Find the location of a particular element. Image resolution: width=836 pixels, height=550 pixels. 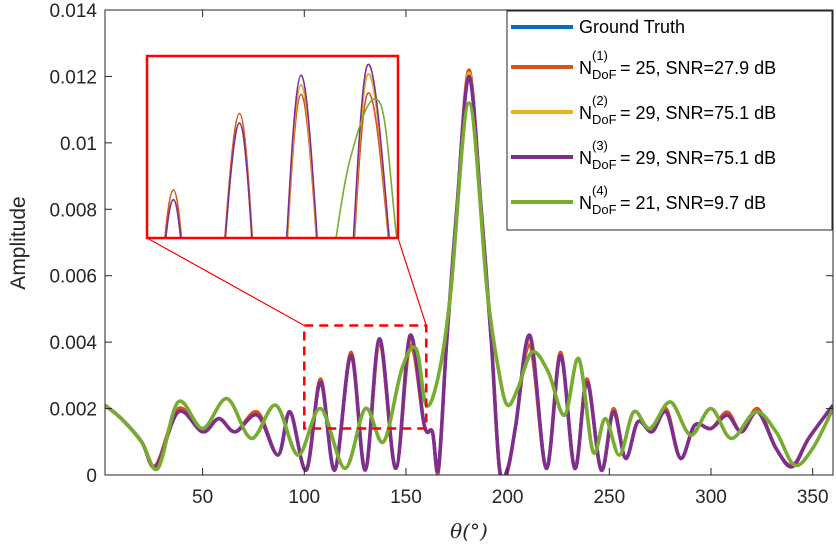

legend-item-n2: N(2) DoF = 29, SNR=75.1 dB is located at coordinates (643, 110).